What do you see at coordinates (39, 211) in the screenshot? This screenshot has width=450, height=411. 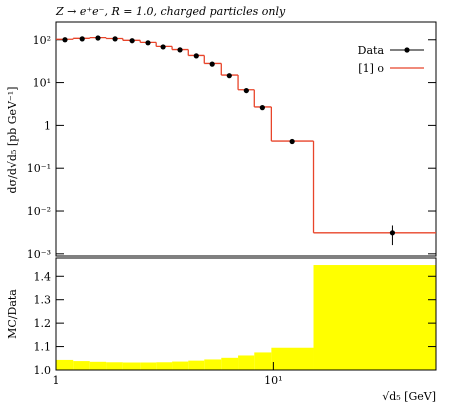 I see `y-tick-label: 10⁻²` at bounding box center [39, 211].